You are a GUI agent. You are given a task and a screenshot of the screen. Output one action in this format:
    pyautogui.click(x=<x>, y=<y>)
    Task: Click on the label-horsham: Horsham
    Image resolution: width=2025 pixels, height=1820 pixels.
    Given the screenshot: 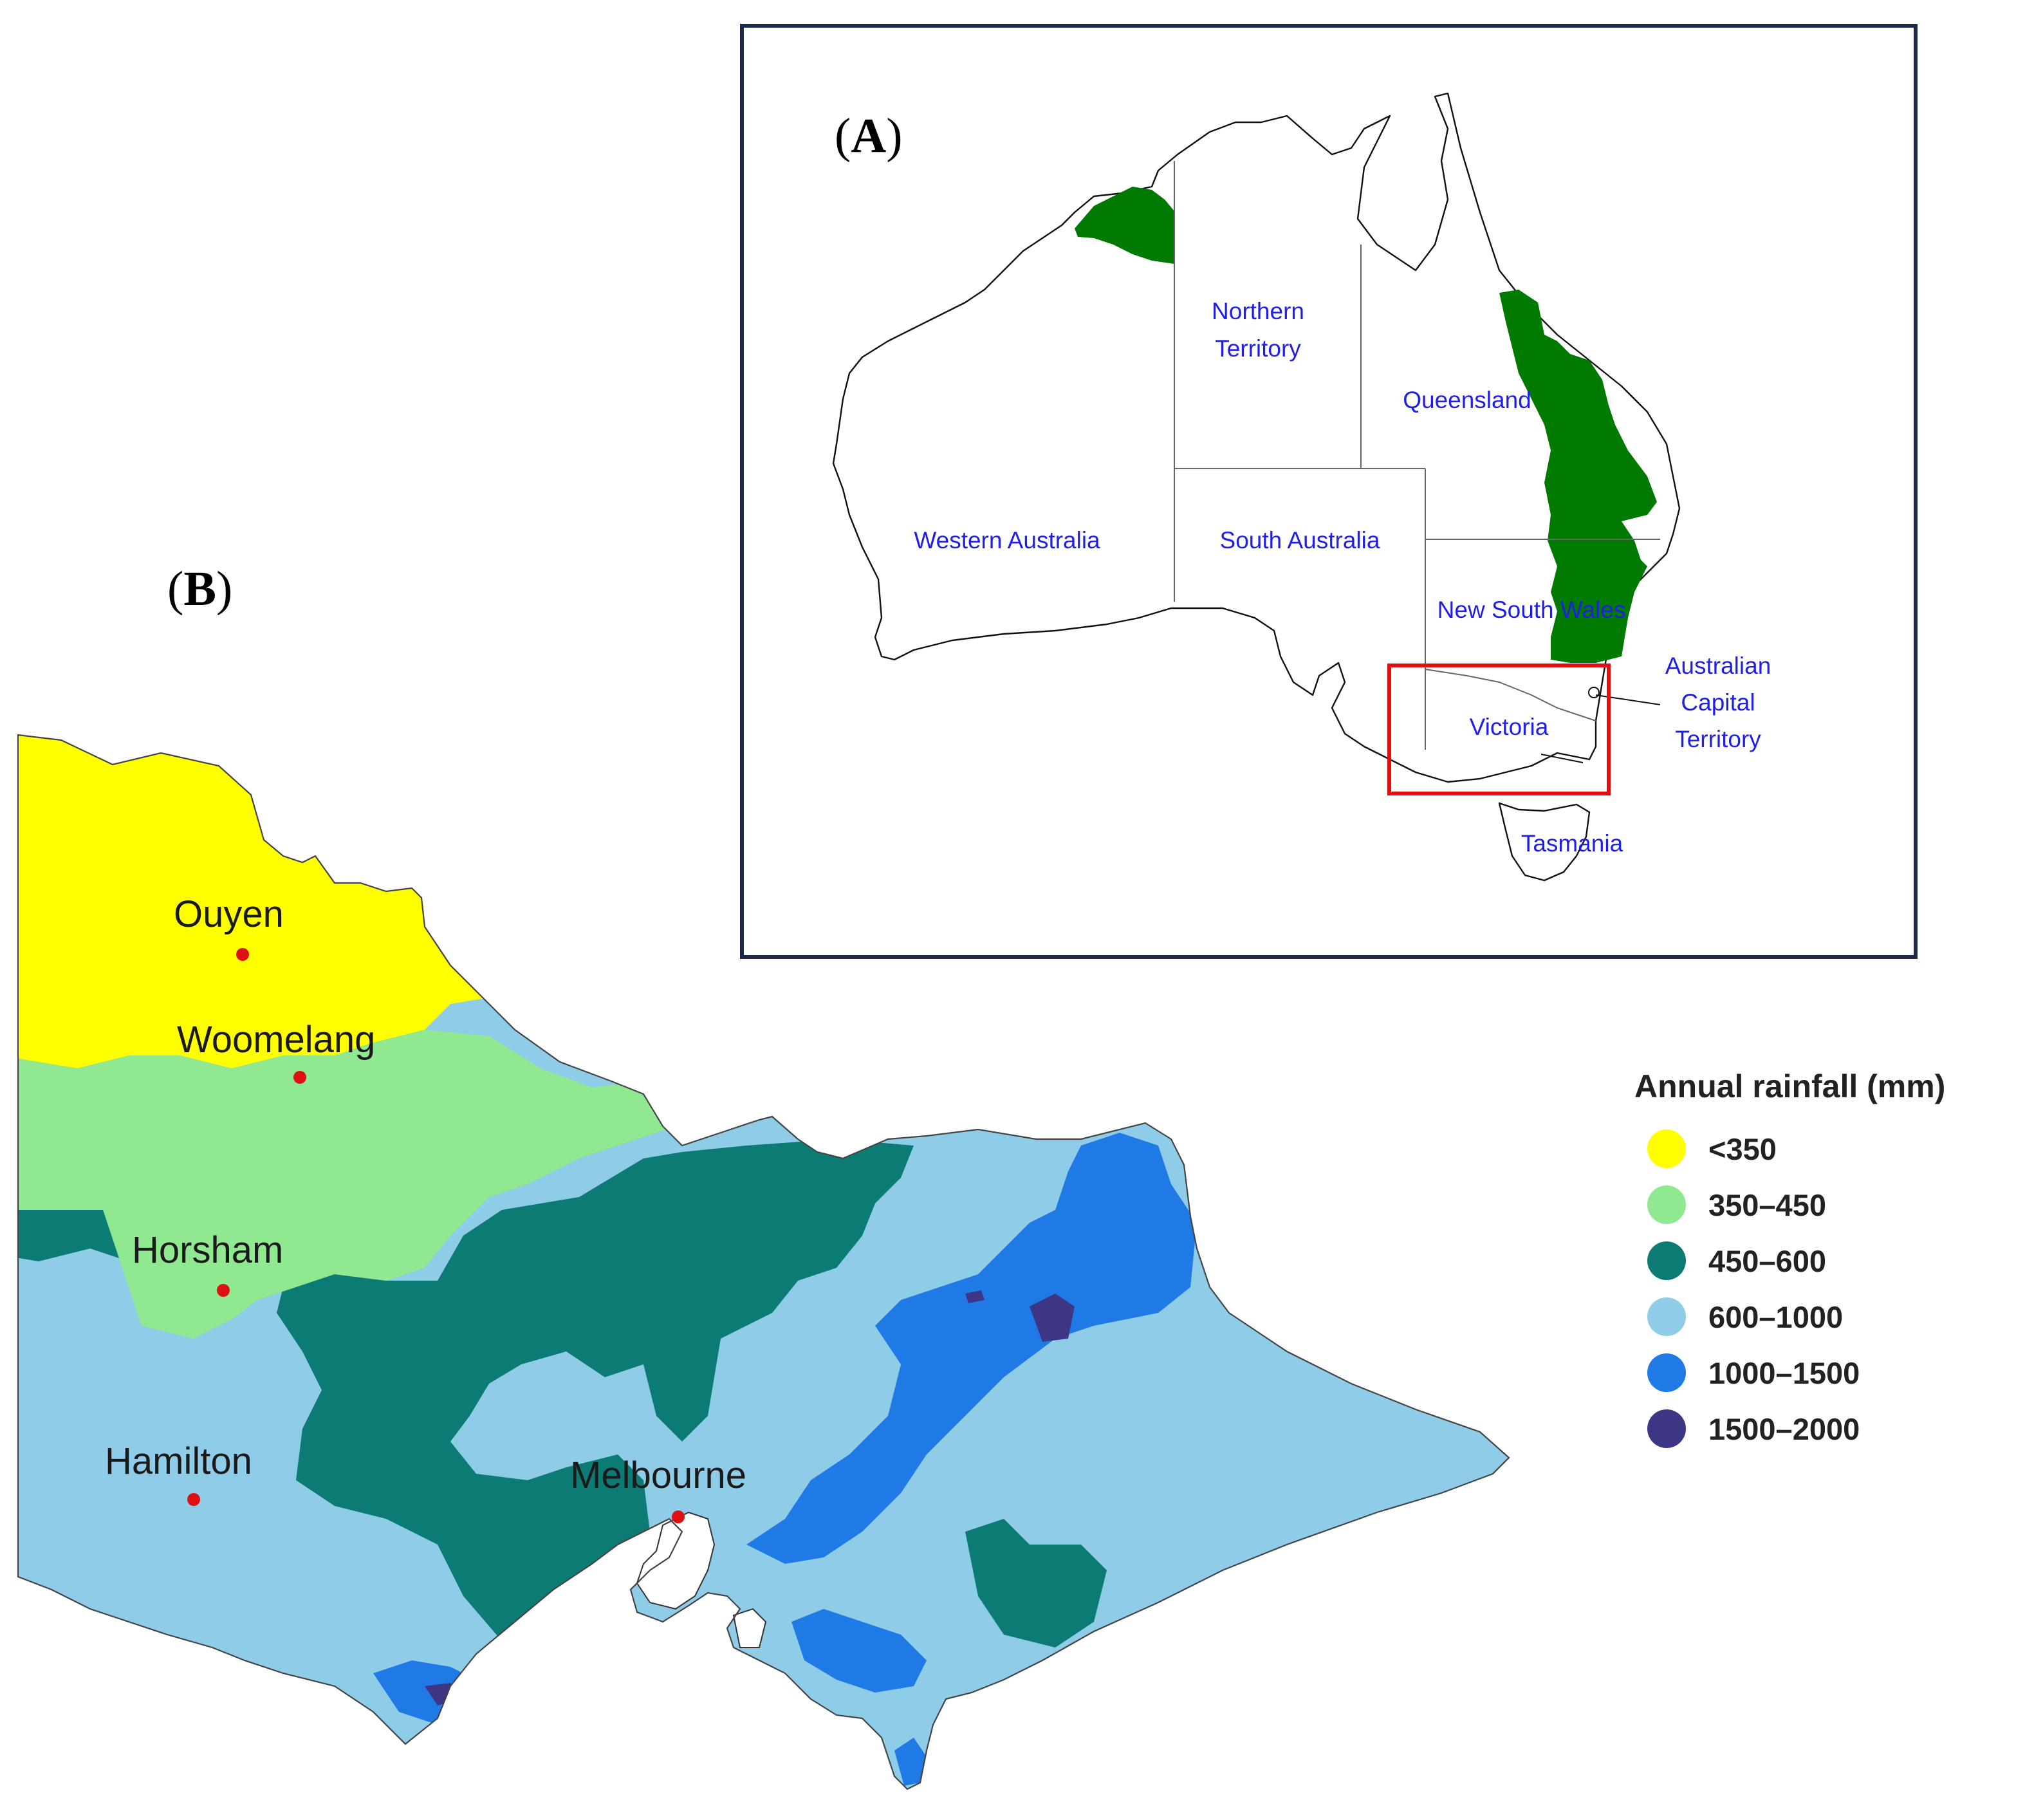 What is the action you would take?
    pyautogui.click(x=207, y=1250)
    